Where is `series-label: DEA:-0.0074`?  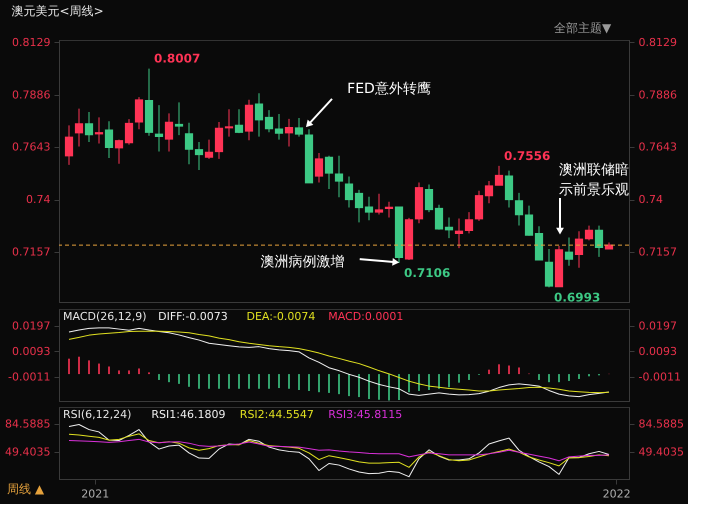
series-label: DEA:-0.0074 is located at coordinates (281, 316).